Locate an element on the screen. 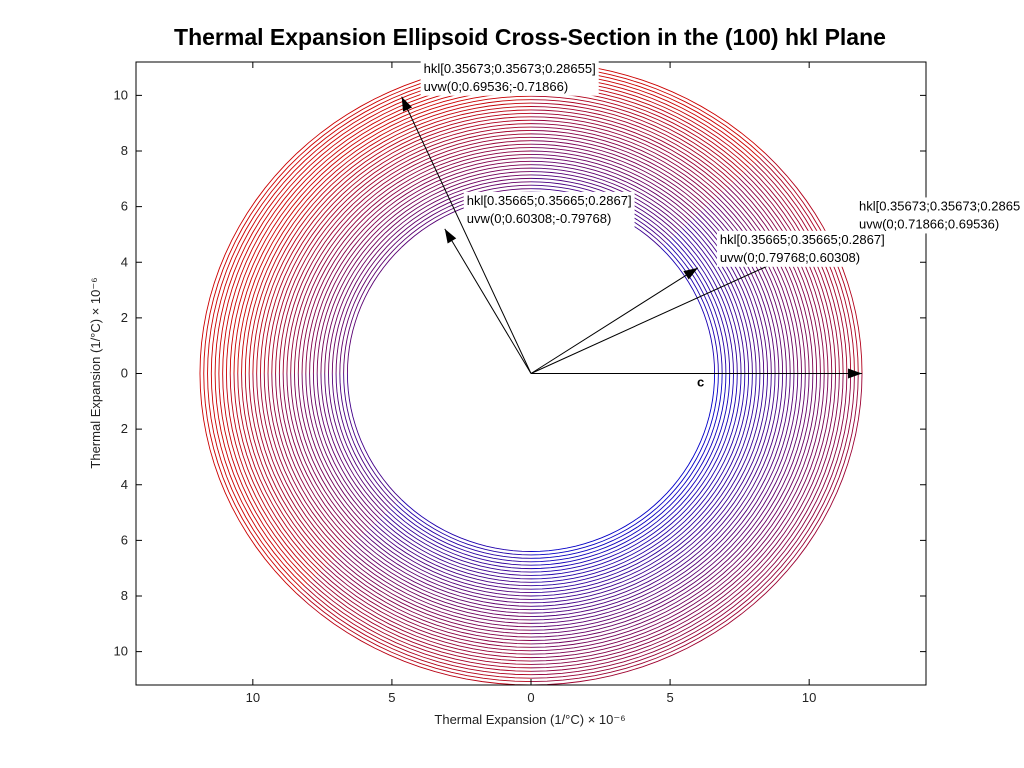 The height and width of the screenshot is (768, 1024). uvw-label: uvw(0;0.71866;0.69536) is located at coordinates (929, 223).